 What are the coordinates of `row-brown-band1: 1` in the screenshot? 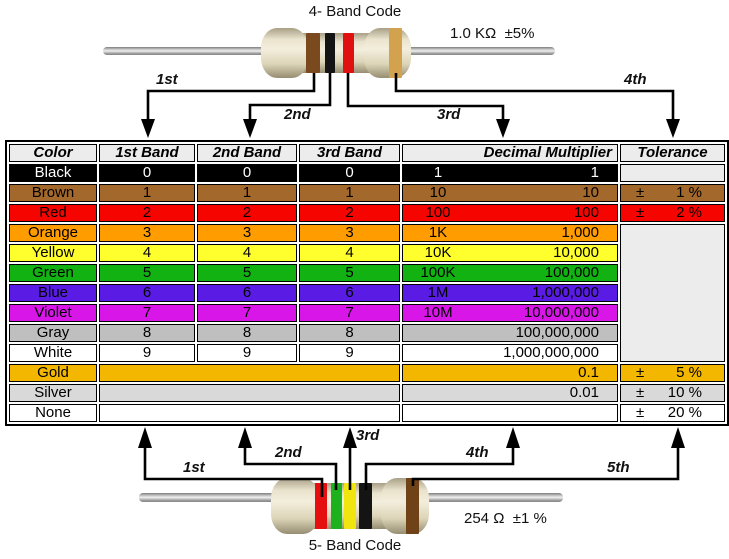 It's located at (147, 193).